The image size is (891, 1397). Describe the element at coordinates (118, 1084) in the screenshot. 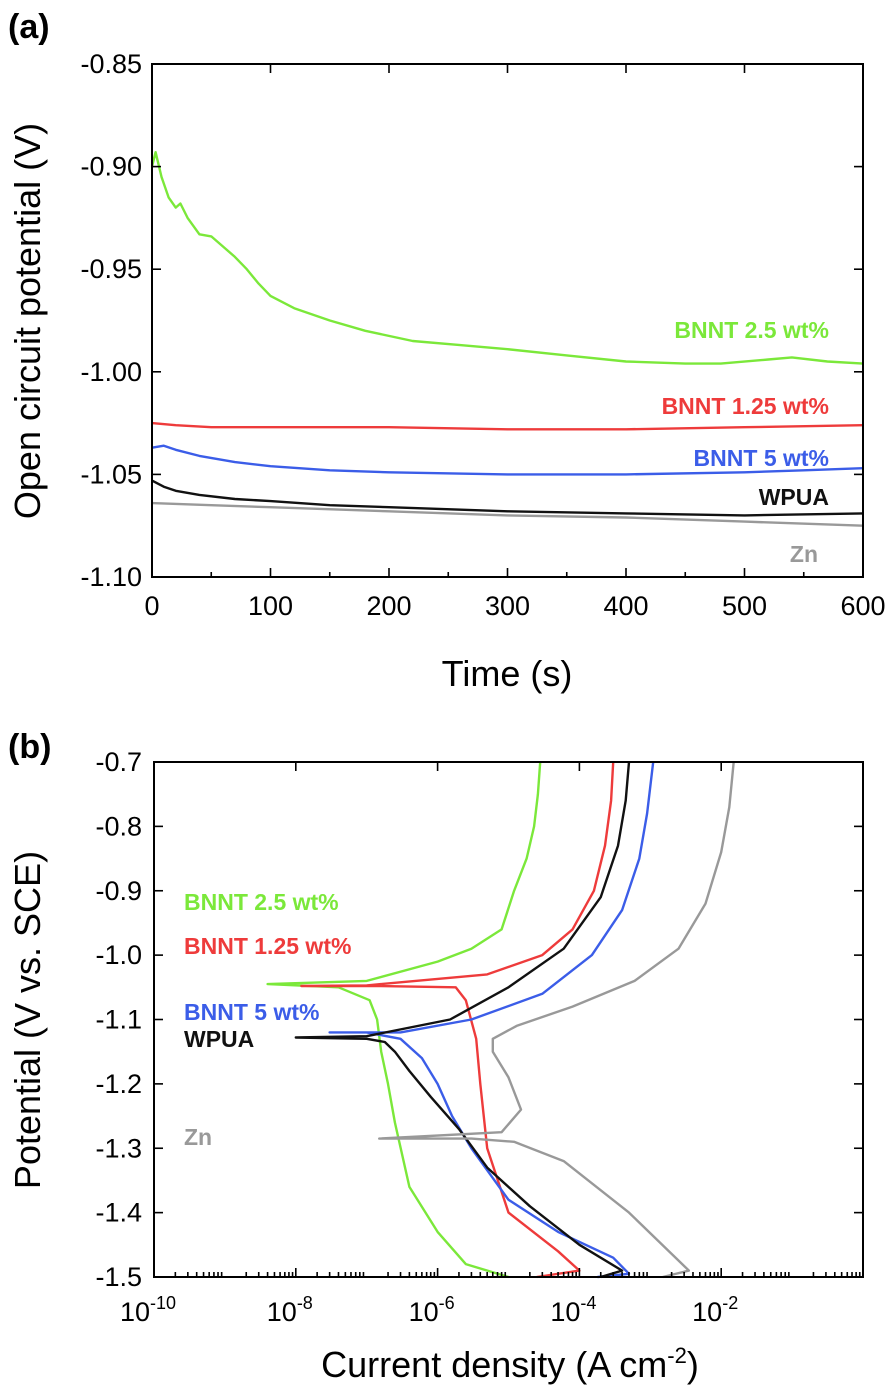

I see `panel-b-y-tick-label: -1.2` at that location.